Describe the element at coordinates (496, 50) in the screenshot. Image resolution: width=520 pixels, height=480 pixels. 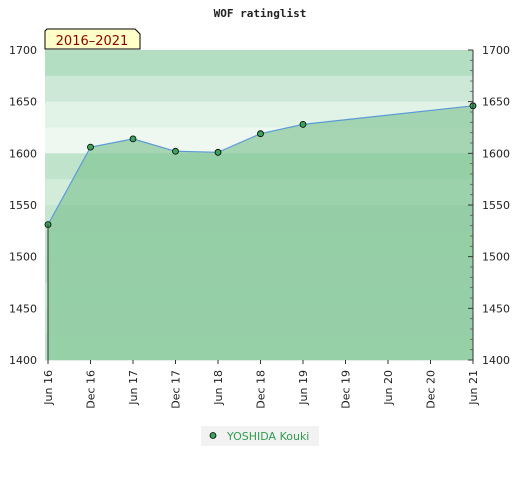
I see `y-tick-label-right: 1700` at that location.